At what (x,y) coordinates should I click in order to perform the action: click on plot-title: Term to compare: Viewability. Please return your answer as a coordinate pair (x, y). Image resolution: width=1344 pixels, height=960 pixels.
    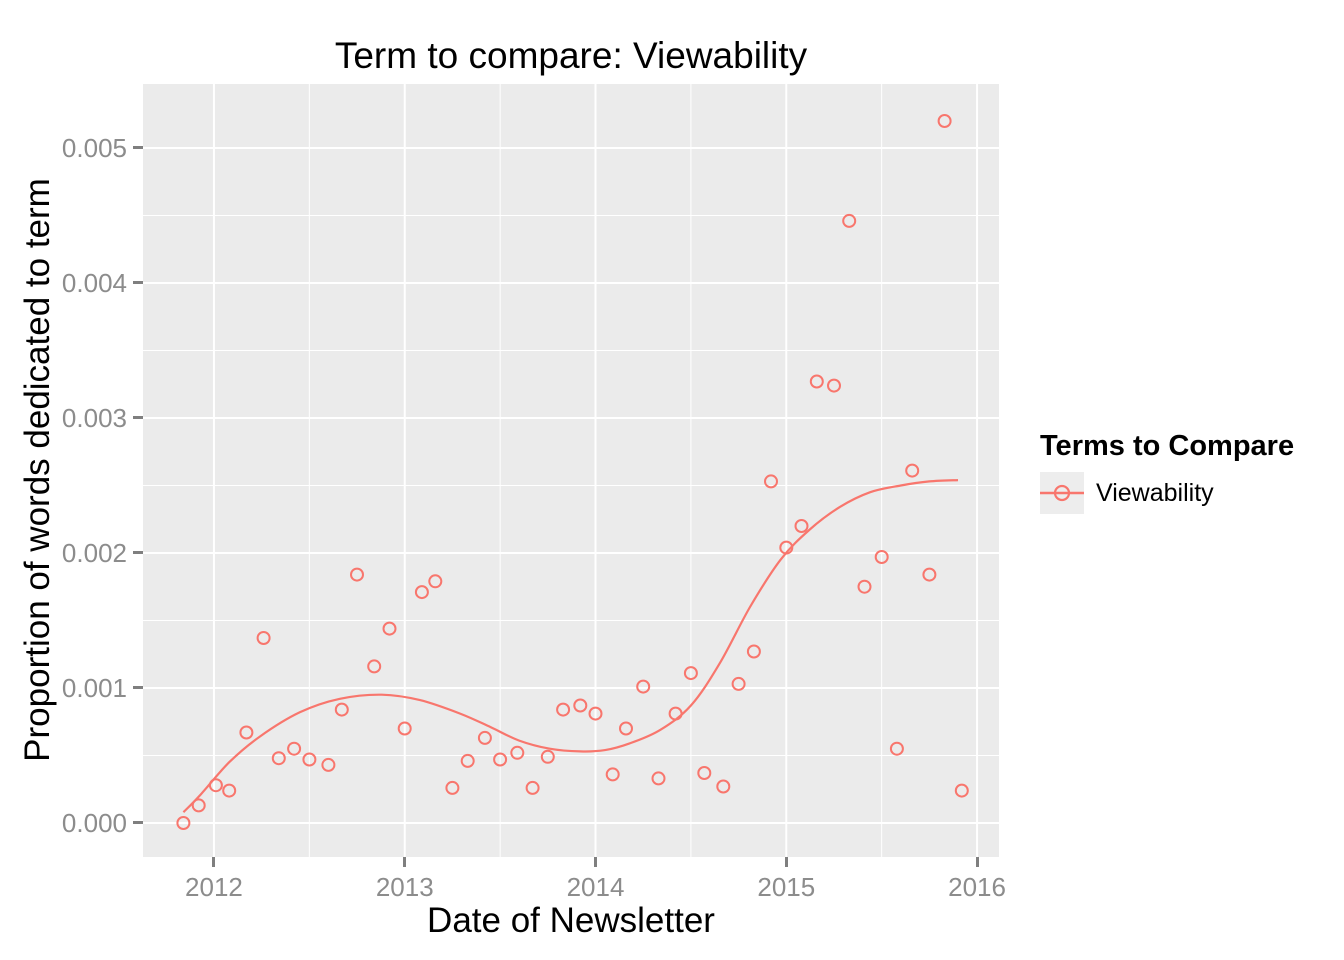
    Looking at the image, I should click on (571, 55).